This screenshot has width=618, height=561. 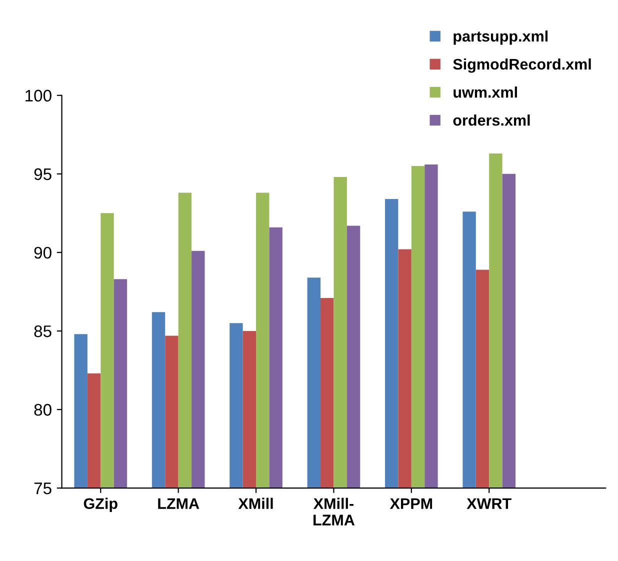 I want to click on legend-label: SigmodRecord.xml, so click(x=522, y=65).